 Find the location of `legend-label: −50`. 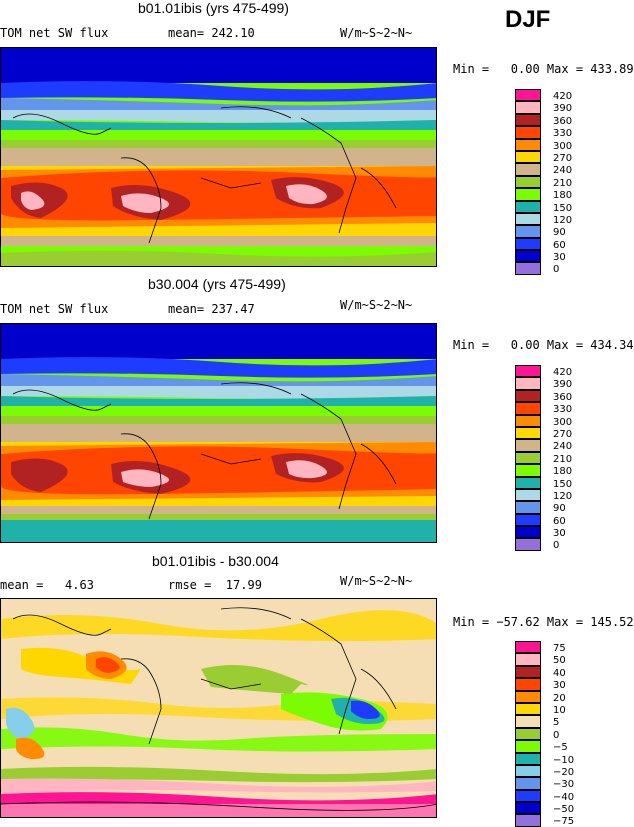

legend-label: −50 is located at coordinates (564, 810).